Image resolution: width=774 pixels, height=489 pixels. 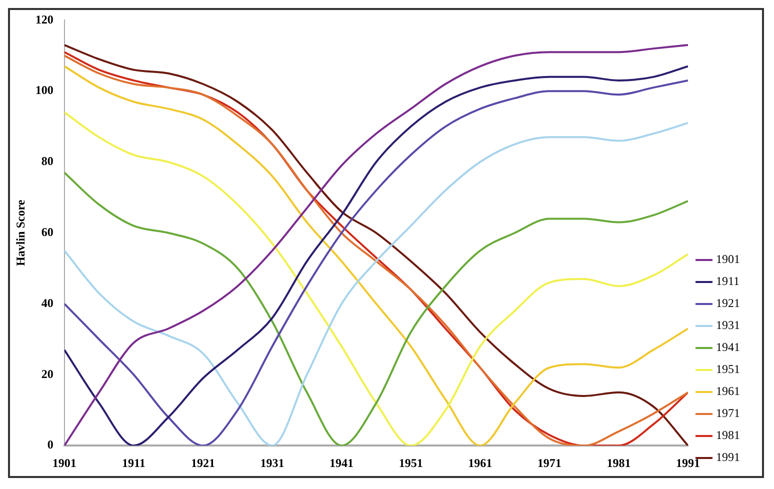 What do you see at coordinates (50, 445) in the screenshot?
I see `y-tick-label: 0` at bounding box center [50, 445].